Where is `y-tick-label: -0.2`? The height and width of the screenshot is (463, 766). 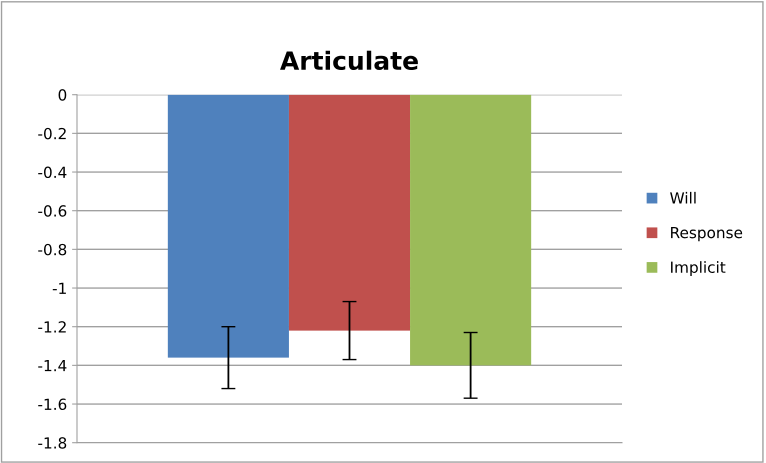 y-tick-label: -0.2 is located at coordinates (52, 134).